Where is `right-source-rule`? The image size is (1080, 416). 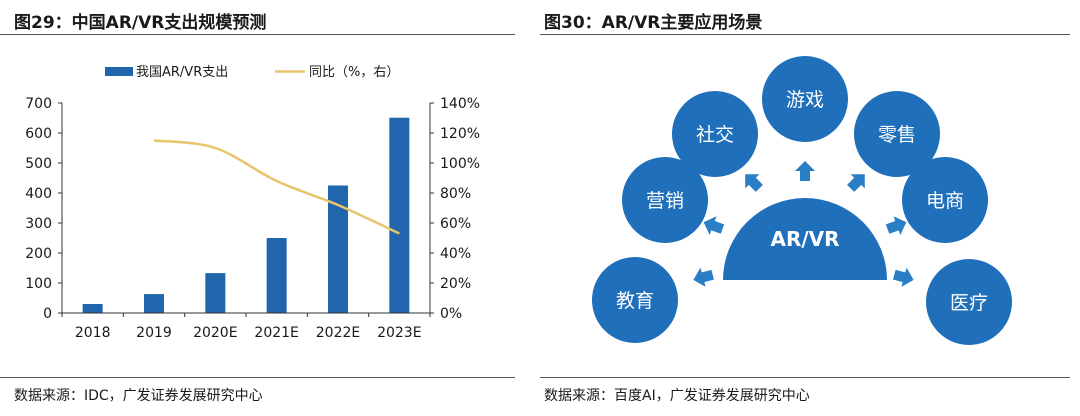 right-source-rule is located at coordinates (805, 377).